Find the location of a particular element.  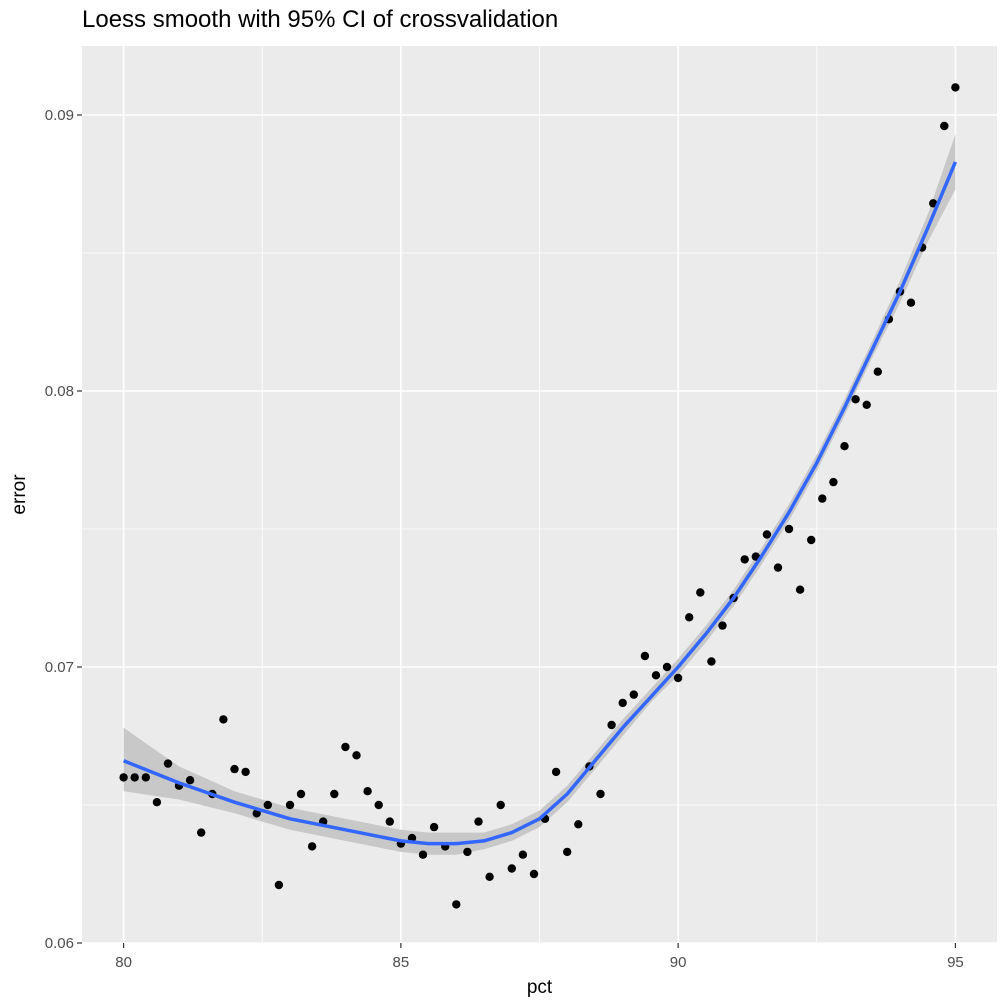

y-tick-label: 0.07 is located at coordinates (59, 667).